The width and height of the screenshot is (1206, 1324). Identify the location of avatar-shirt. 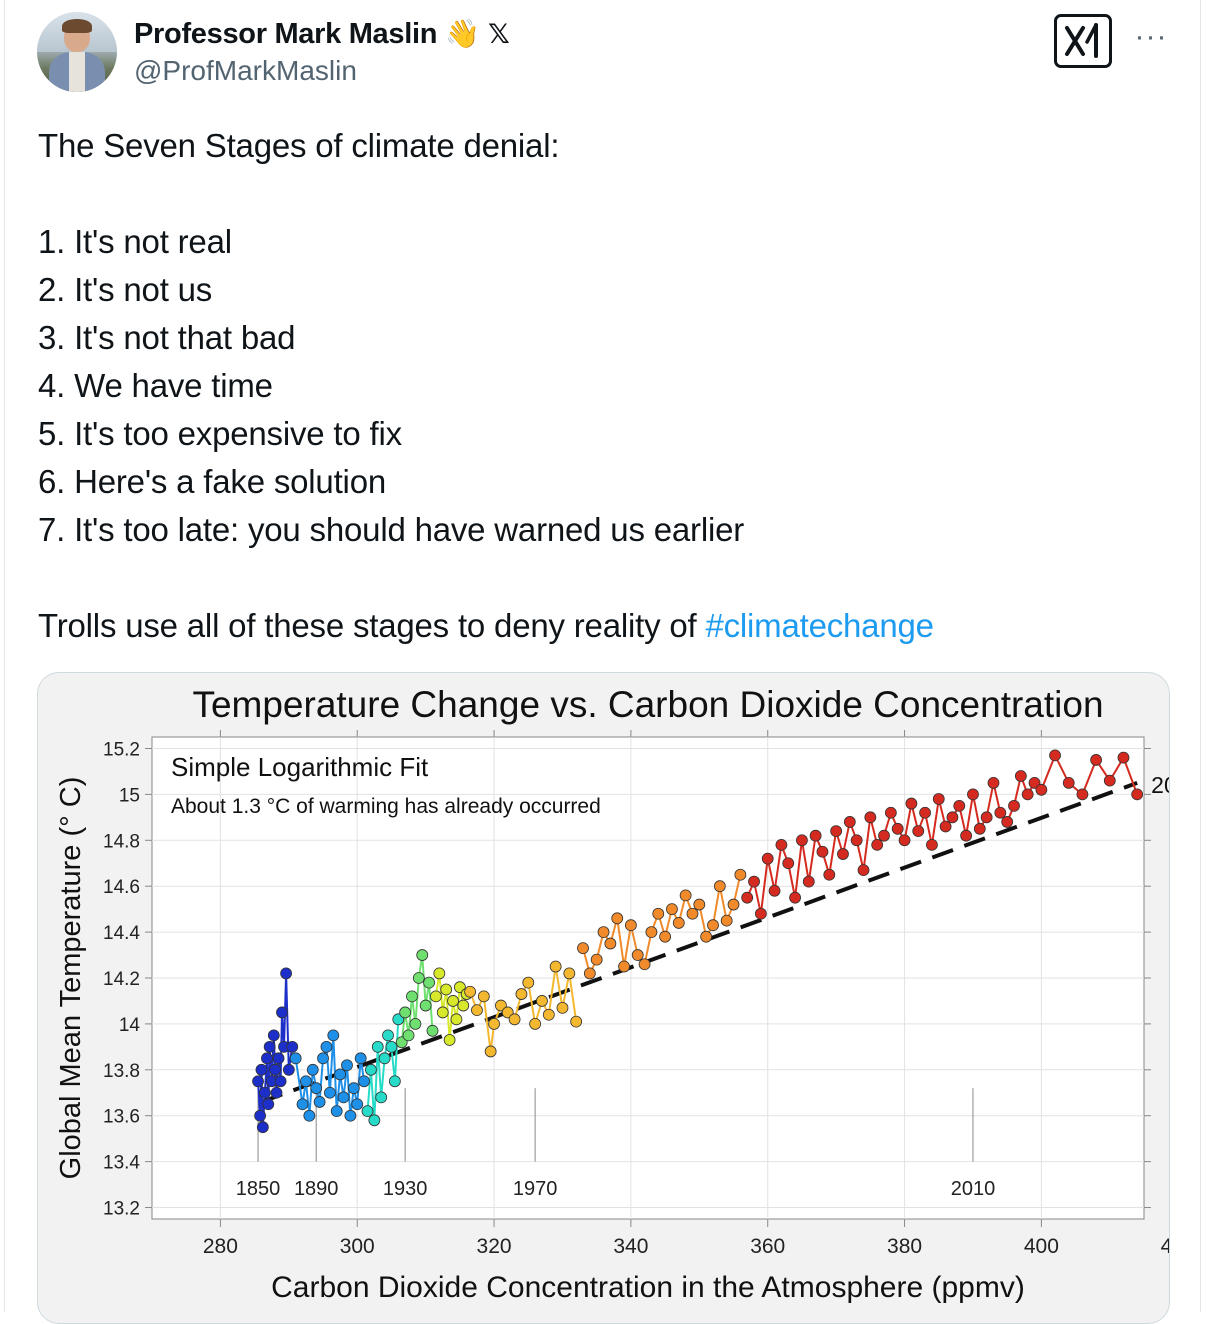
(77, 72).